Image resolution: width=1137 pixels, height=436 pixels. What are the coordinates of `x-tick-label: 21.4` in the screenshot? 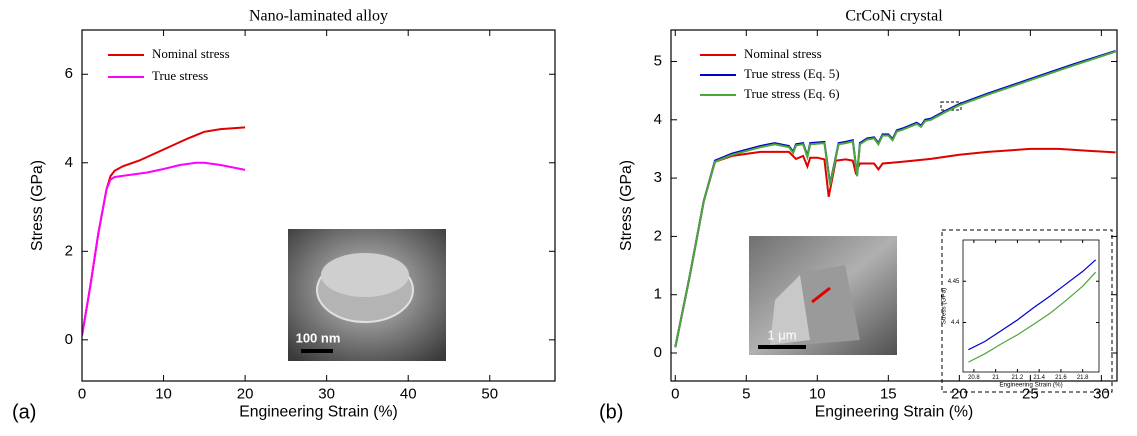 It's located at (1039, 378).